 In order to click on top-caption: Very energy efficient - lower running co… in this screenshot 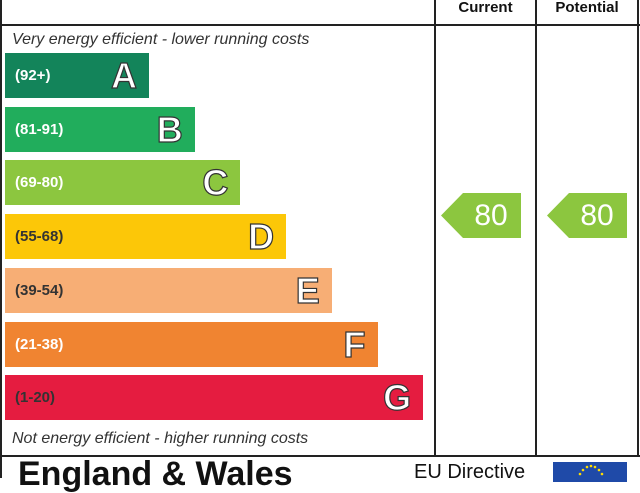, I will do `click(161, 39)`.